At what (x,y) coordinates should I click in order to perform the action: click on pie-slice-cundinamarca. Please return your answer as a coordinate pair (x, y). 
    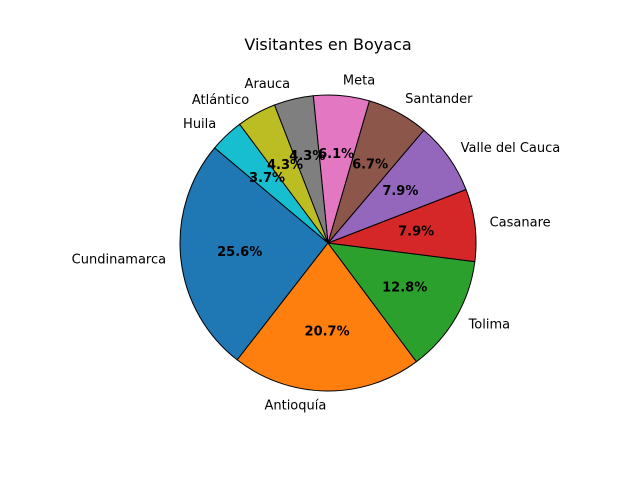
    Looking at the image, I should click on (254, 254).